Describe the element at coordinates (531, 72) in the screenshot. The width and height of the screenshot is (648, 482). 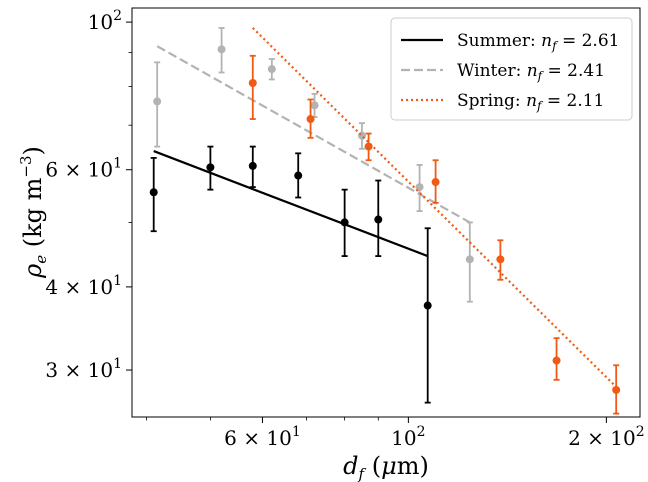
I see `legend-label: Winter: nf = 2.41` at that location.